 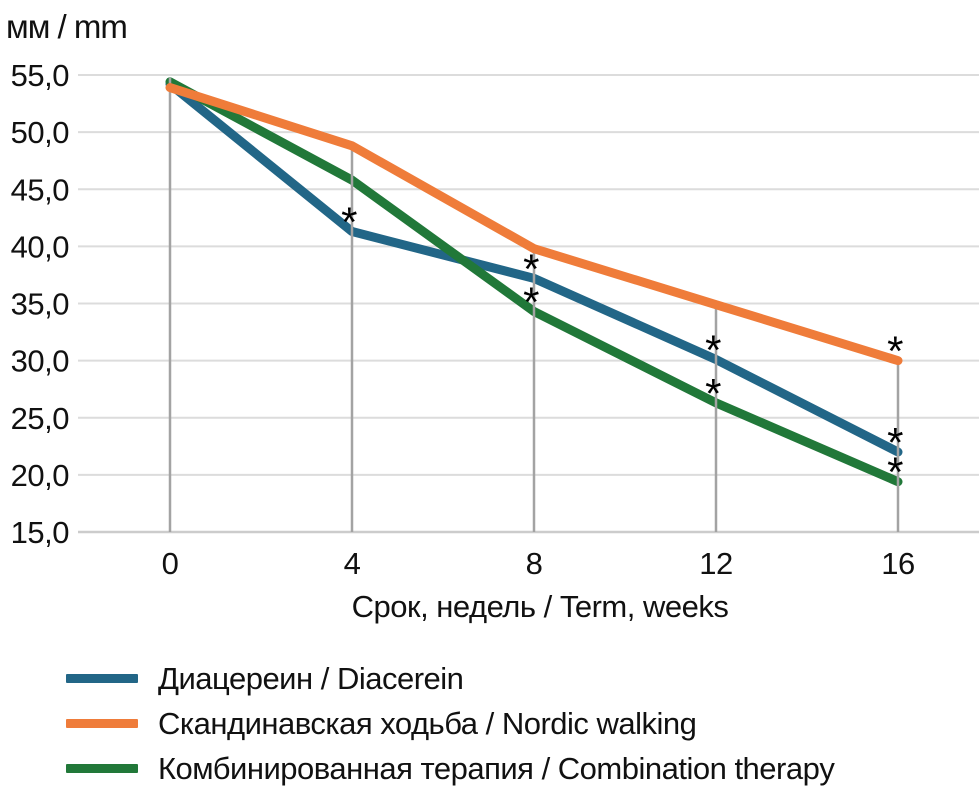 What do you see at coordinates (540, 606) in the screenshot?
I see `x-axis-title: Срок, недель / Term, weeks` at bounding box center [540, 606].